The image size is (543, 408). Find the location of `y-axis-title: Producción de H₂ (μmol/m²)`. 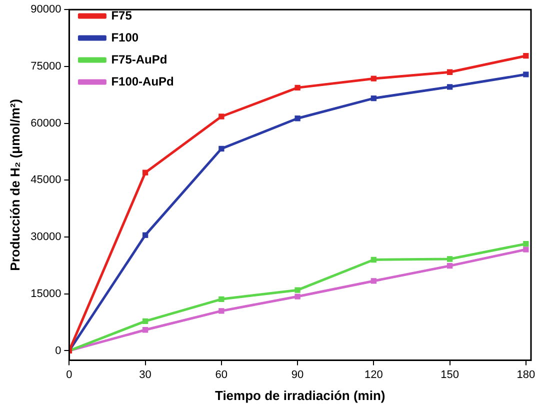

y-axis-title: Producción de H₂ (μmol/m²) is located at coordinates (14, 184).